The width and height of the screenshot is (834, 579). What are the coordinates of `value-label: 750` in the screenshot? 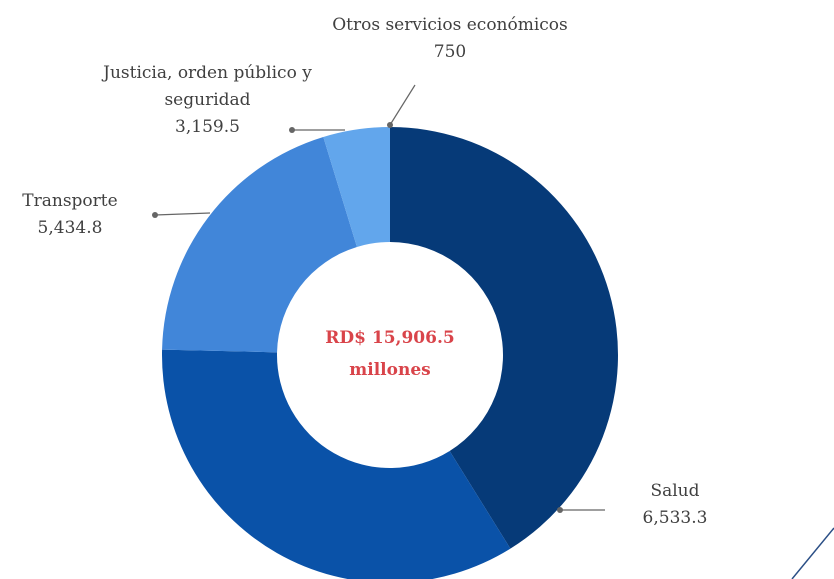 It's located at (450, 52).